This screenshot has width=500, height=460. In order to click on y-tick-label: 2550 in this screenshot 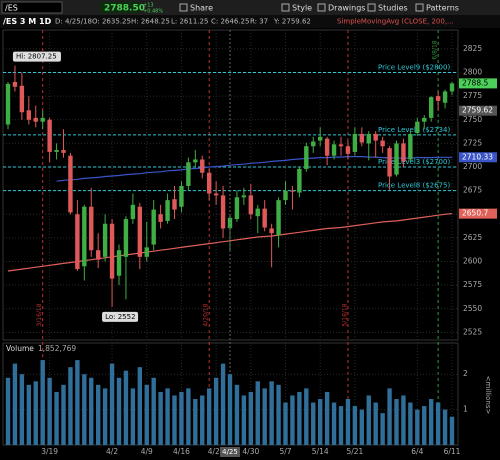, I will do `click(472, 308)`.